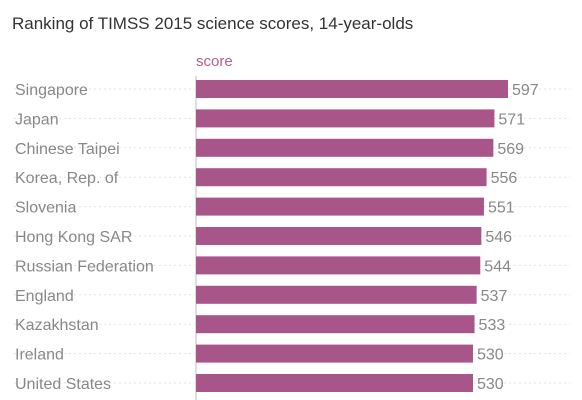 Image resolution: width=582 pixels, height=400 pixels. I want to click on value-label: 571, so click(511, 119).